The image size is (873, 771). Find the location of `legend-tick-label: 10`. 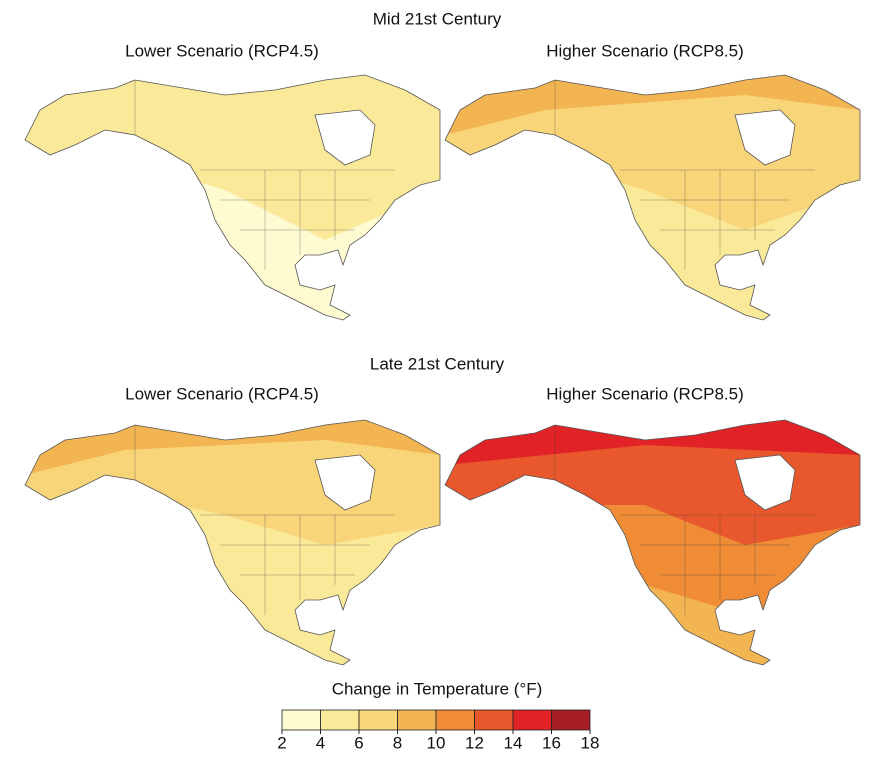

legend-tick-label: 10 is located at coordinates (436, 742).